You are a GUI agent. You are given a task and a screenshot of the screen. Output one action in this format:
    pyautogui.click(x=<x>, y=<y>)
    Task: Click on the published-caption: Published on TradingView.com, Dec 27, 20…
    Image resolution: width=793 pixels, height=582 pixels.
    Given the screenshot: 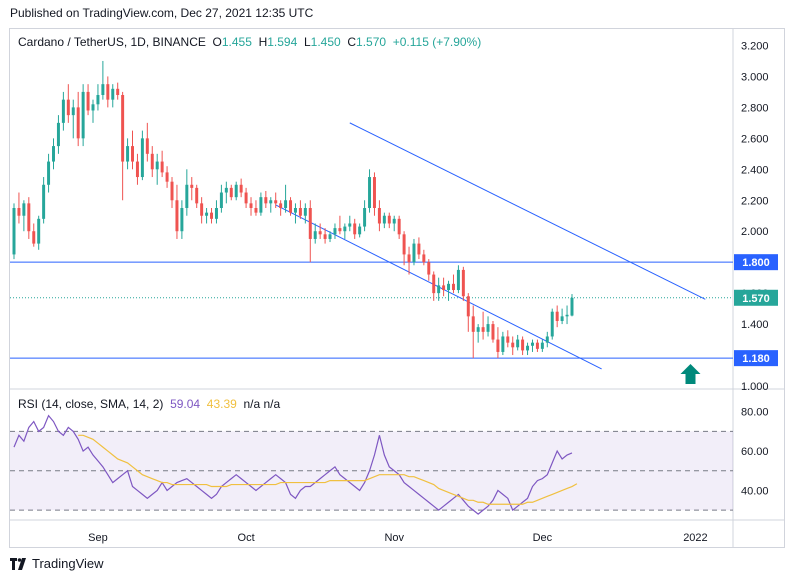 What is the action you would take?
    pyautogui.click(x=162, y=13)
    